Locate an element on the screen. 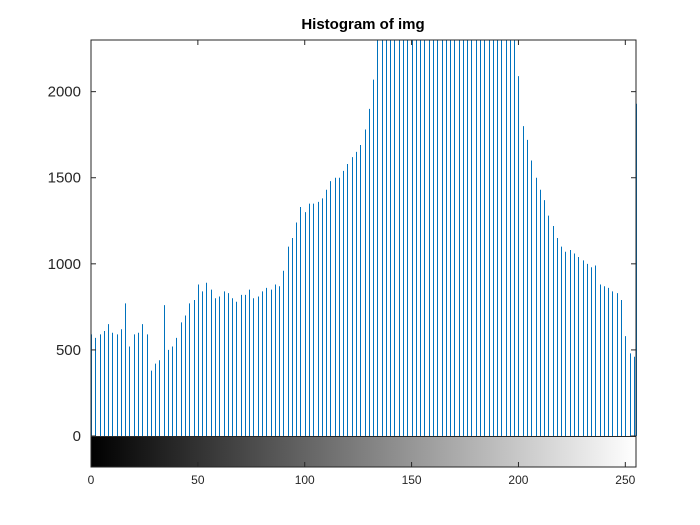 This screenshot has height=525, width=700. x-tick-label: 200 is located at coordinates (518, 480).